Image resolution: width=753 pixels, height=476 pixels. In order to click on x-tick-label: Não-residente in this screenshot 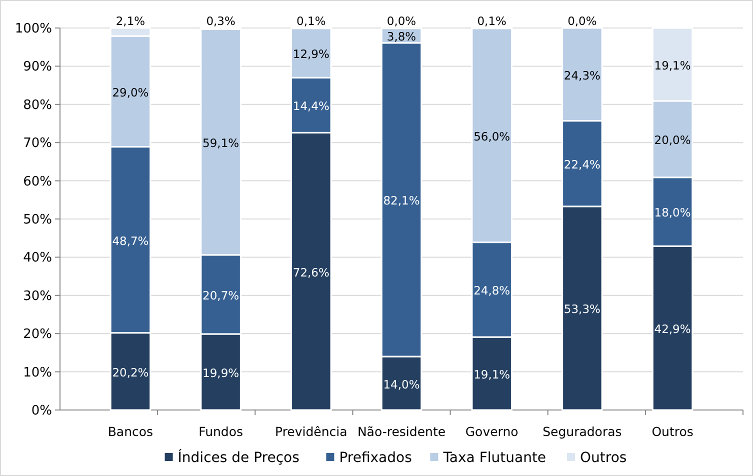, I will do `click(401, 431)`.